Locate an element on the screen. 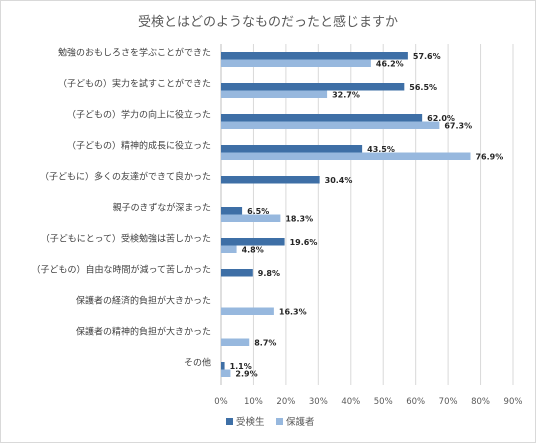 The height and width of the screenshot is (447, 536). data-label: 8.7% is located at coordinates (265, 343).